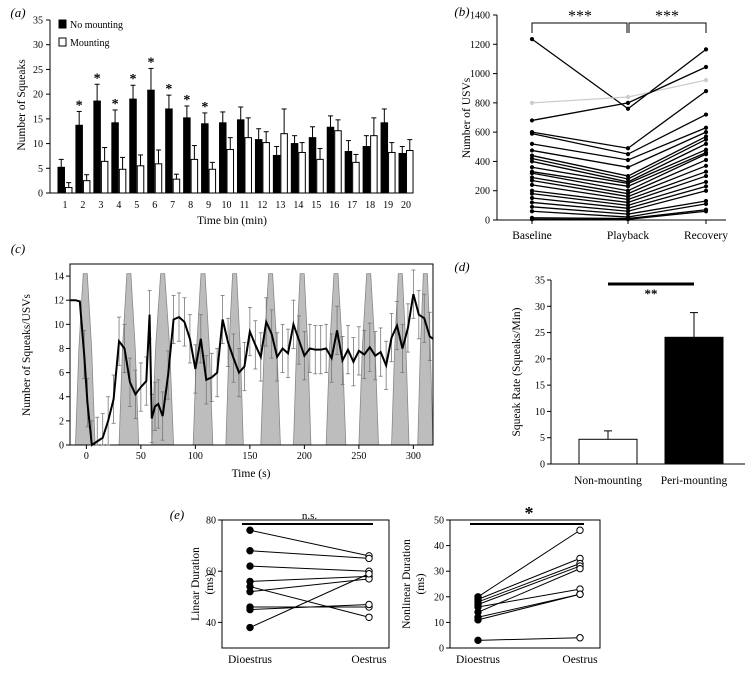  What do you see at coordinates (461, 11) in the screenshot?
I see `panel-b-label: (b)` at bounding box center [461, 11].